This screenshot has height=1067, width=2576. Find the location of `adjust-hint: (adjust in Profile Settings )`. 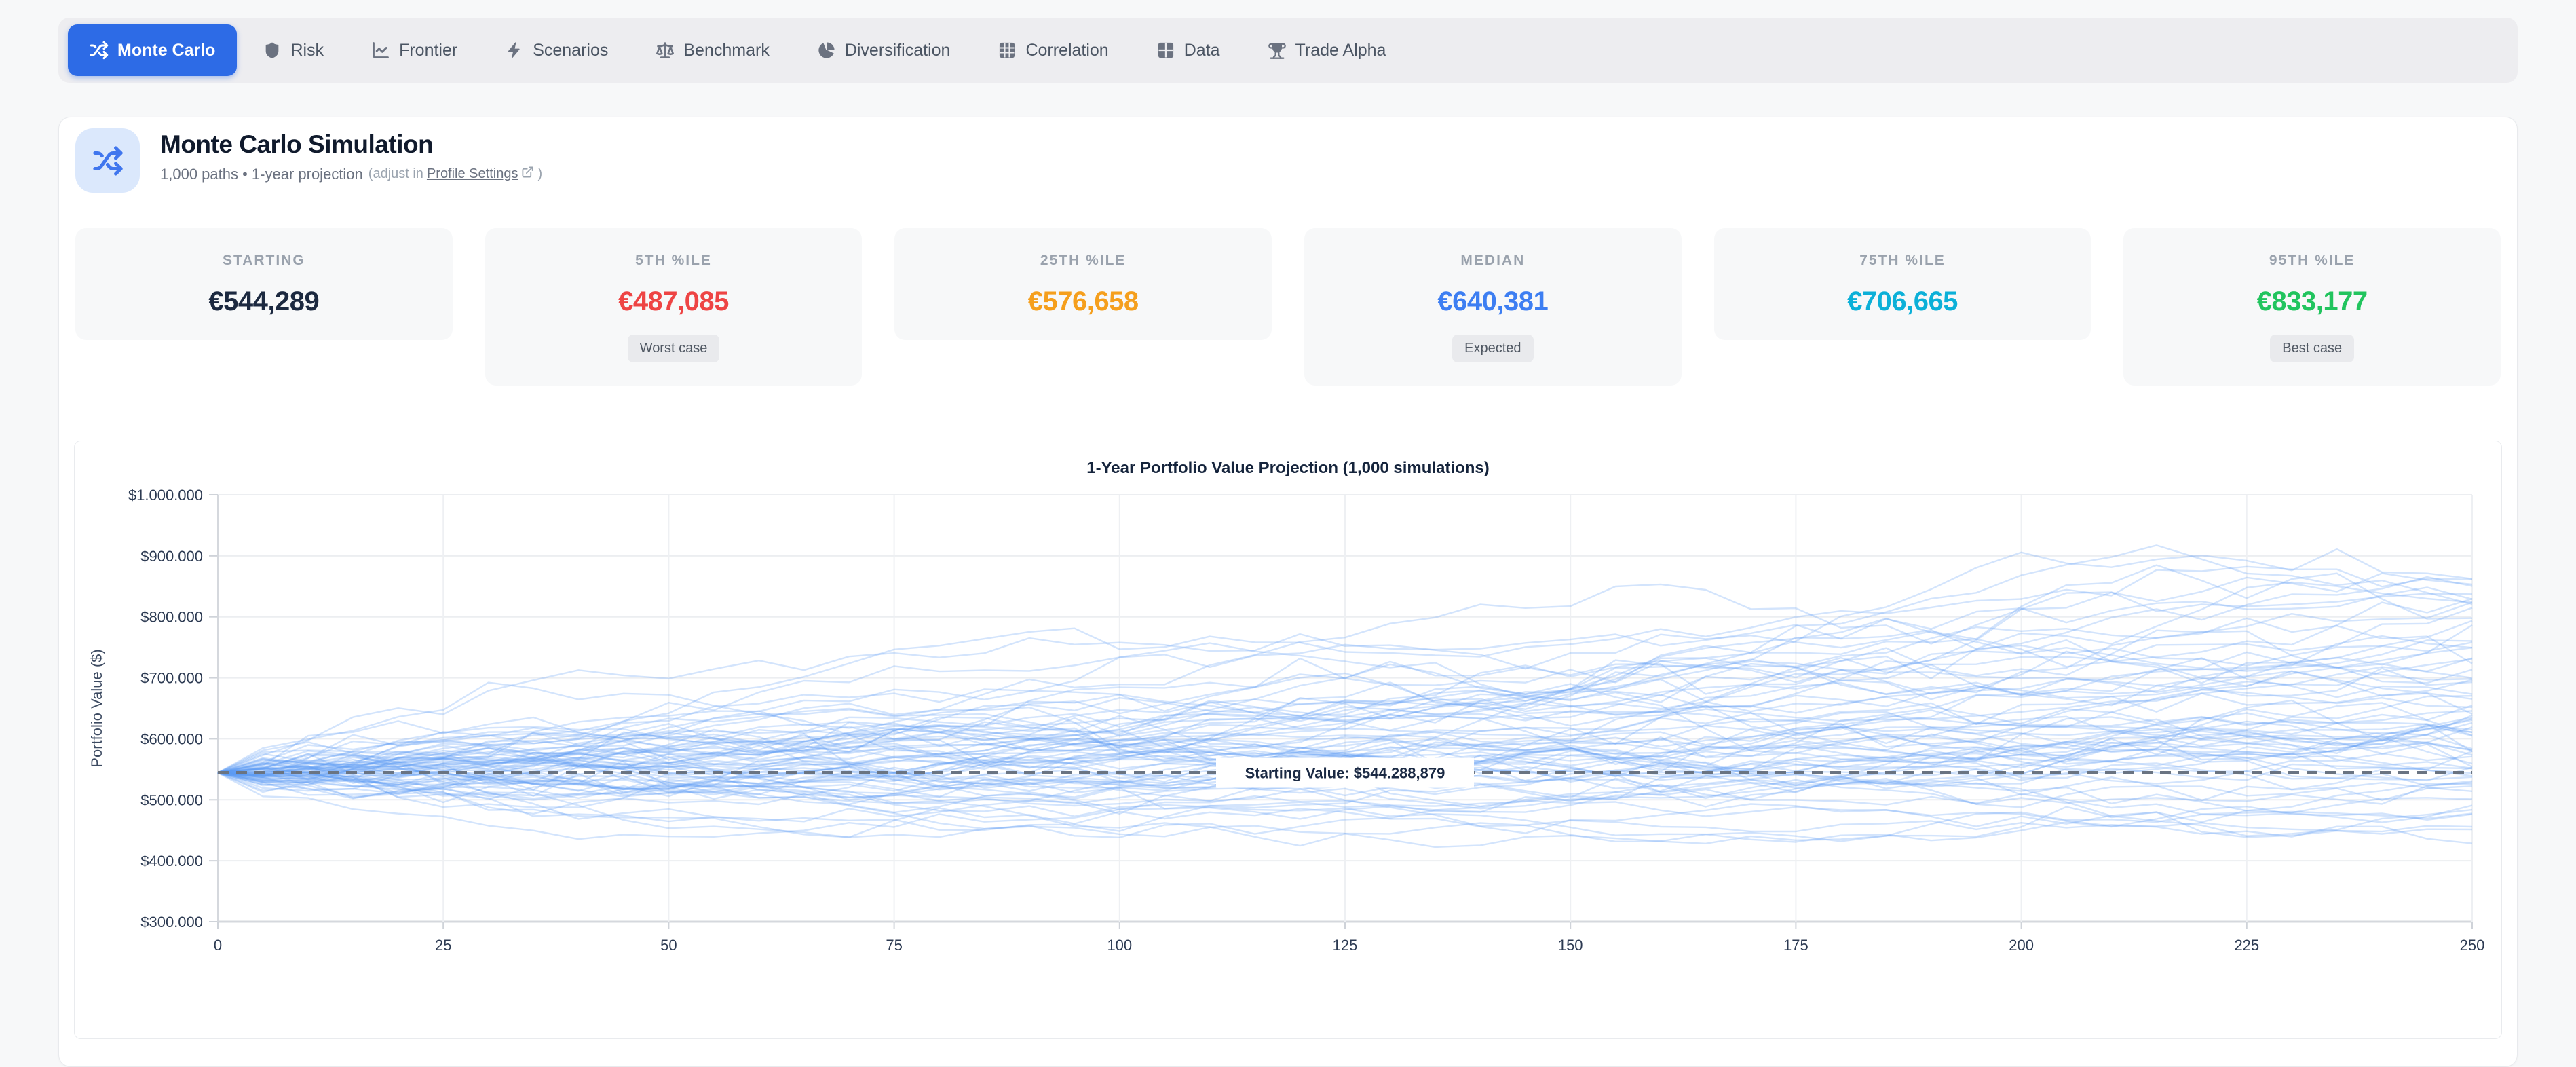

adjust-hint: (adjust in Profile Settings ) is located at coordinates (455, 174).